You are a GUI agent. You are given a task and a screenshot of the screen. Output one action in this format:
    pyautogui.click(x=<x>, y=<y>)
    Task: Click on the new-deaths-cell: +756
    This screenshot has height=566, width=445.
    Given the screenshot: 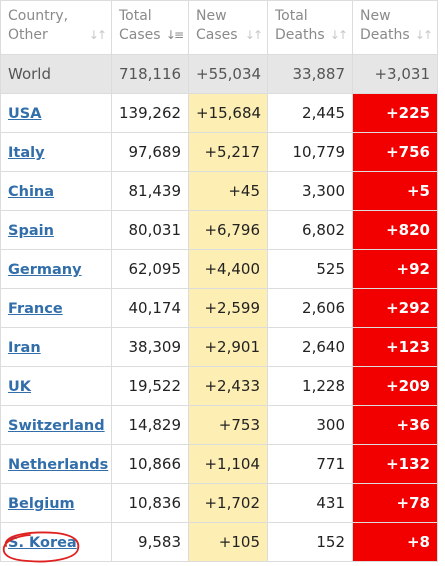 What is the action you would take?
    pyautogui.click(x=395, y=152)
    